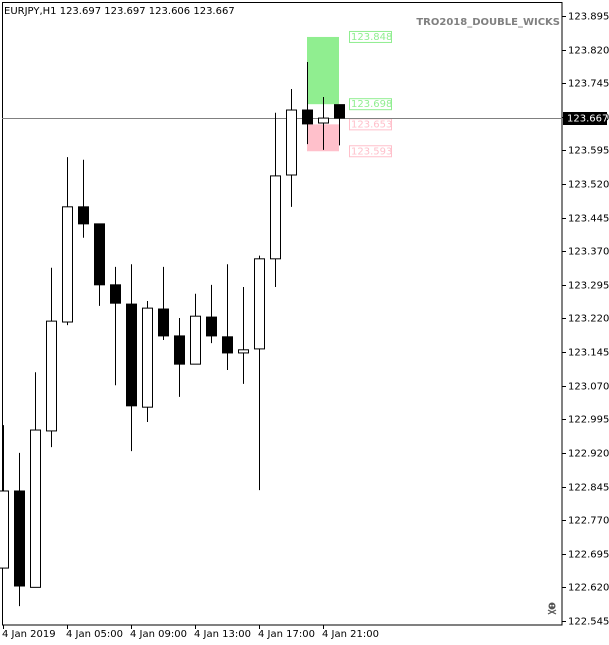  What do you see at coordinates (588, 488) in the screenshot?
I see `y-tick-label: 122.845` at bounding box center [588, 488].